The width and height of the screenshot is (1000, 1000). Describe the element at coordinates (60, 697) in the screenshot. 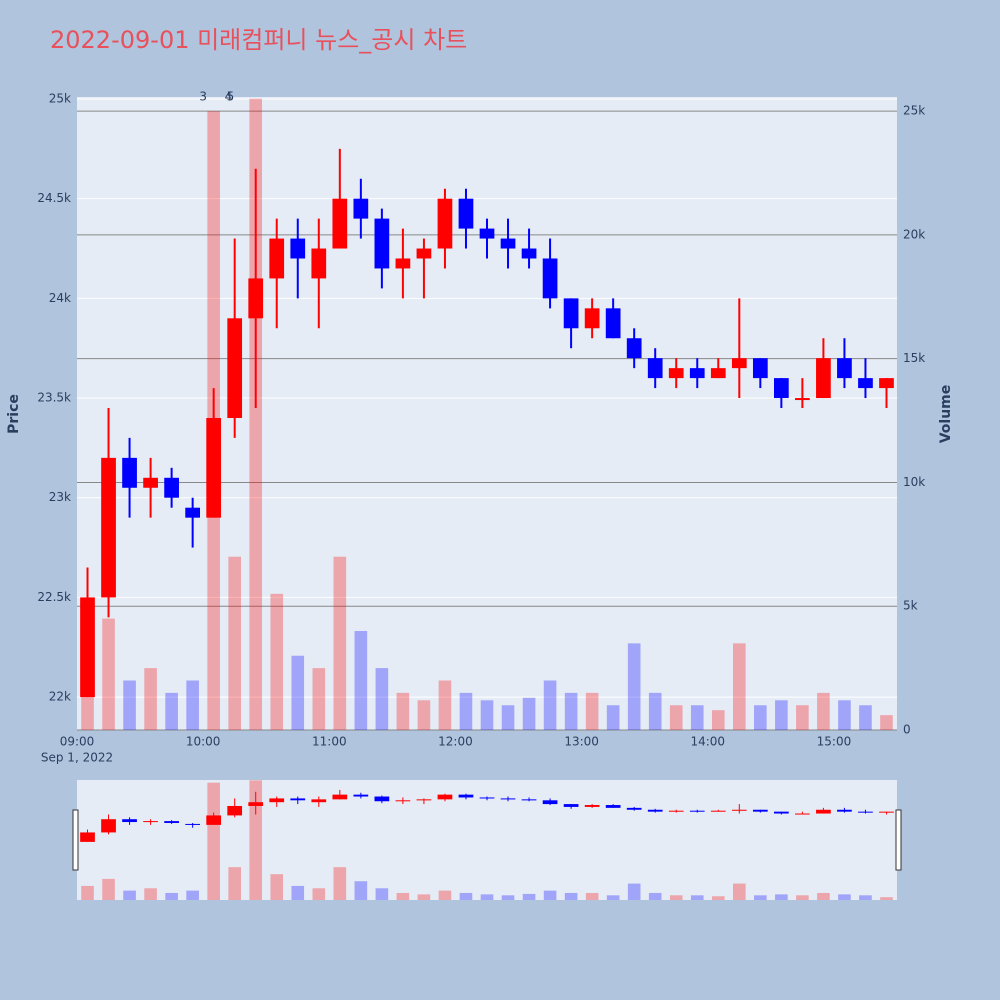

I see `y-tick-label: 22k` at that location.